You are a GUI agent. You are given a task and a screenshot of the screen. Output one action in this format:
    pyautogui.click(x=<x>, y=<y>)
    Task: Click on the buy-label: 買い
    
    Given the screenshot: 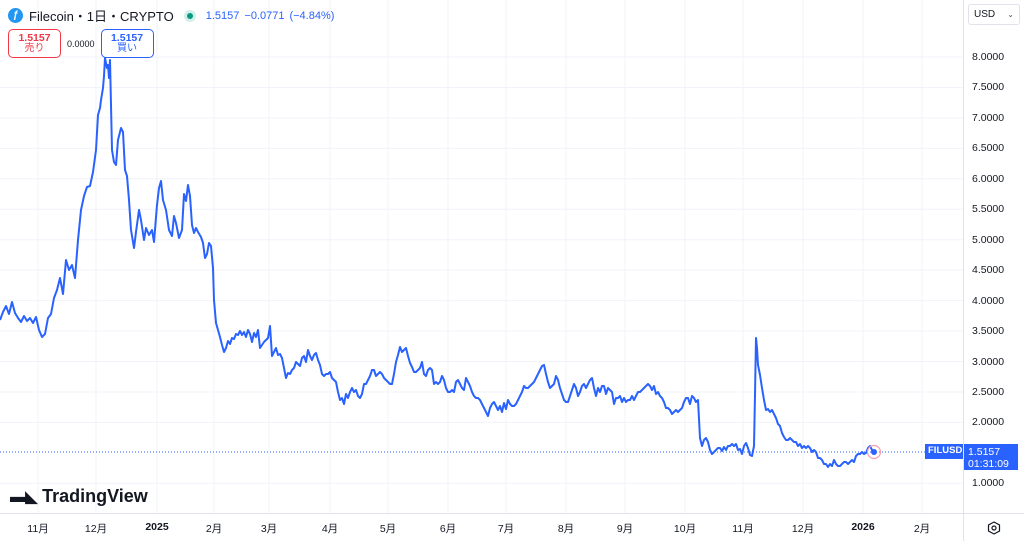 What is the action you would take?
    pyautogui.click(x=127, y=48)
    